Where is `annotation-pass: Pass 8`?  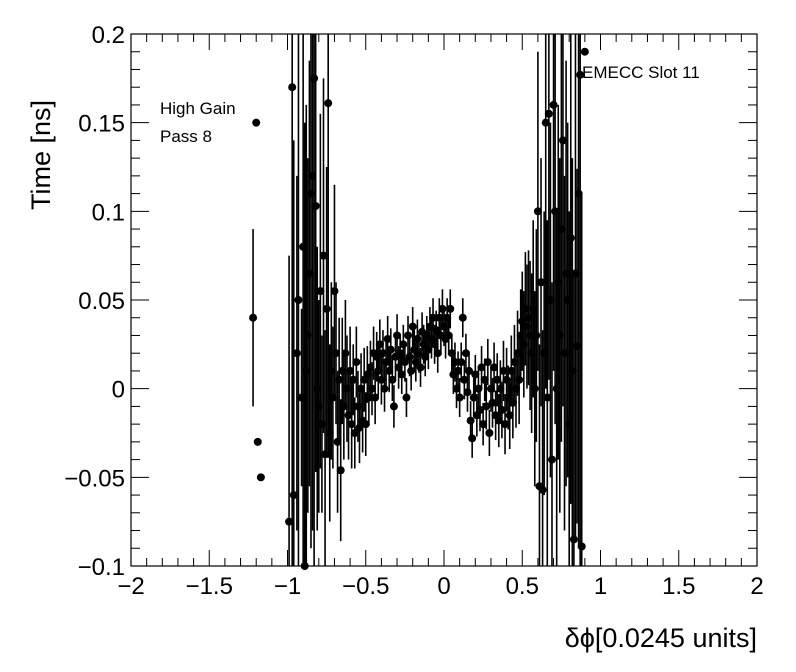 annotation-pass: Pass 8 is located at coordinates (186, 136).